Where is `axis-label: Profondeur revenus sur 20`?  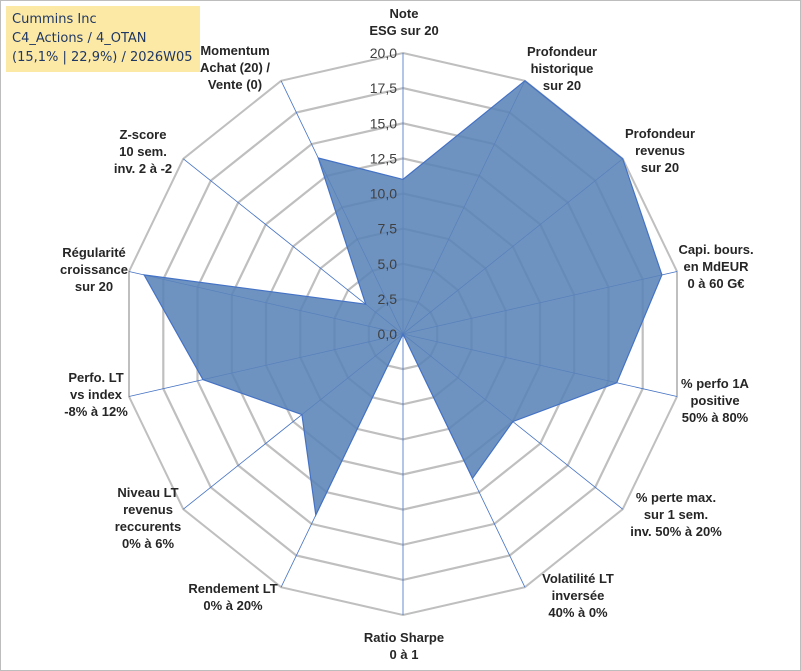
axis-label: Profondeur revenus sur 20 is located at coordinates (660, 150).